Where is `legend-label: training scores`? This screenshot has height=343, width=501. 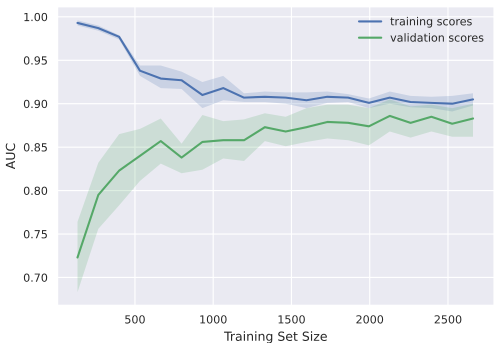 legend-label: training scores is located at coordinates (431, 22).